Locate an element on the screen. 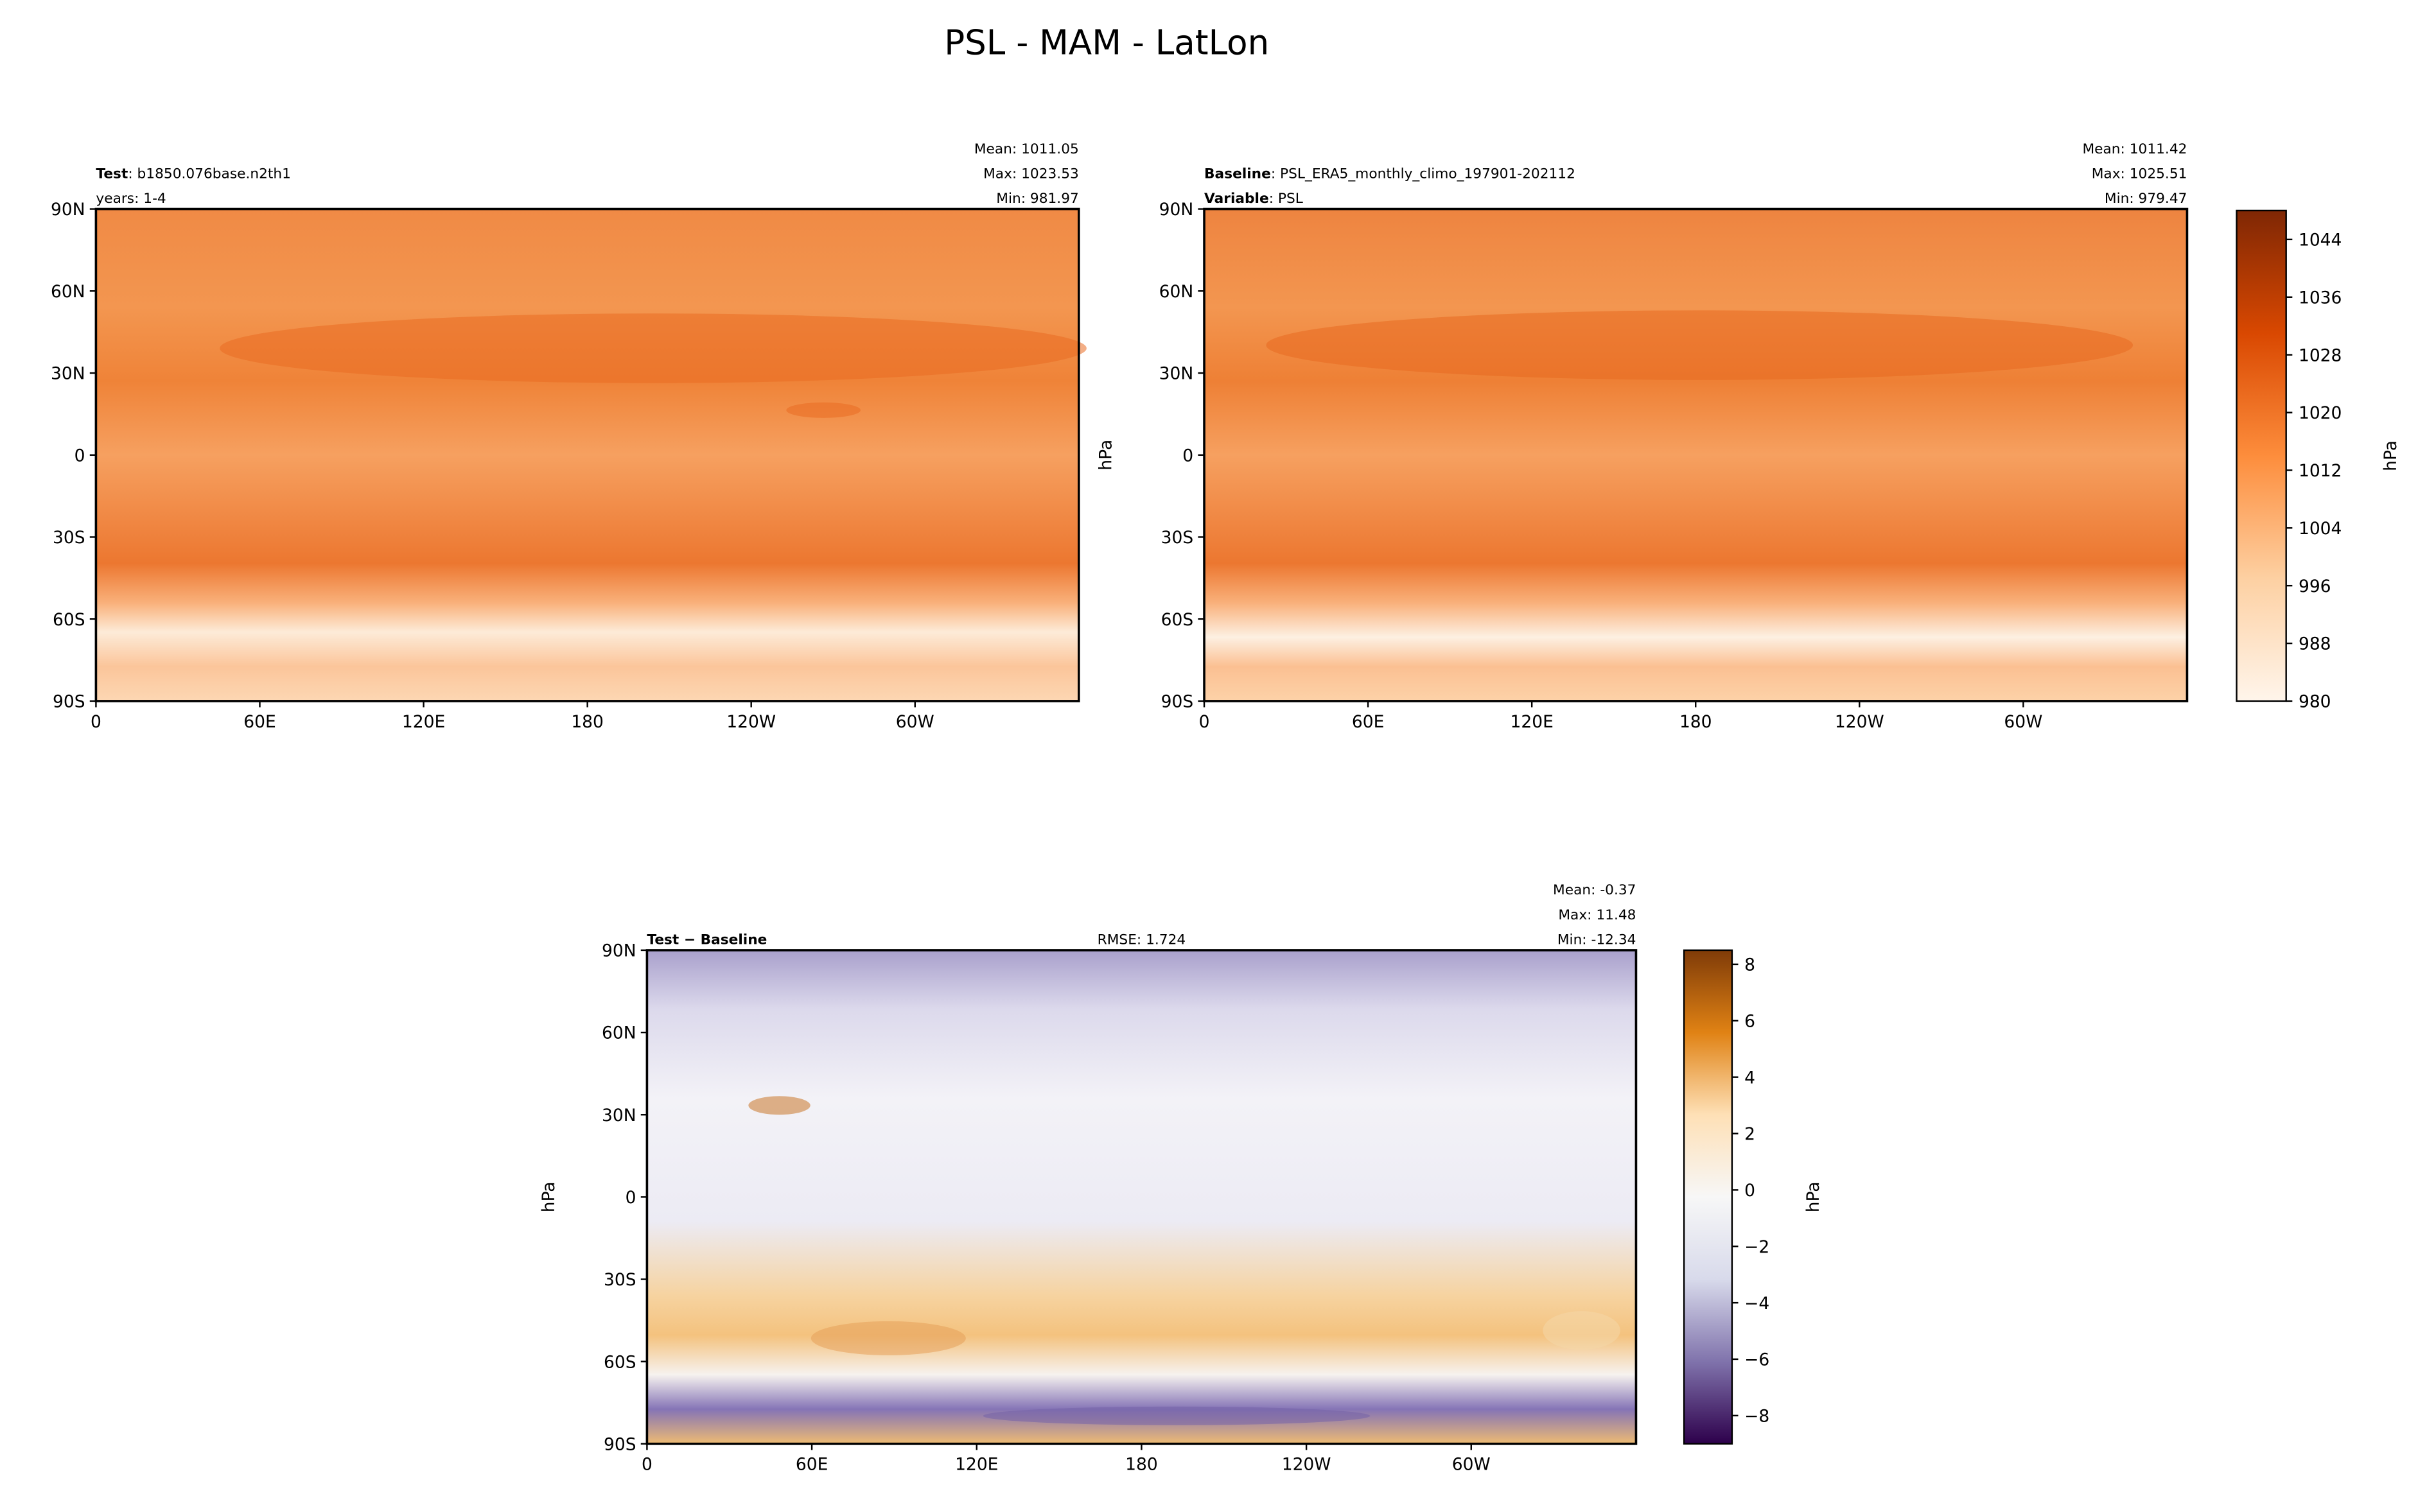  colorbar-tick-label: 996 is located at coordinates (2315, 586).